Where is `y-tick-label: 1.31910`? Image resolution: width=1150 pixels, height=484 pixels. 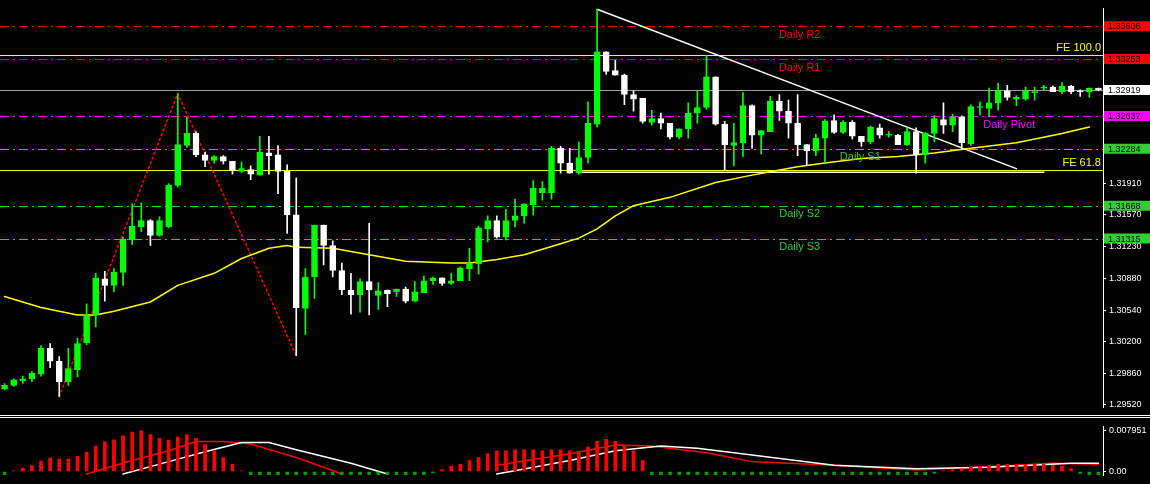 y-tick-label: 1.31910 is located at coordinates (1125, 182).